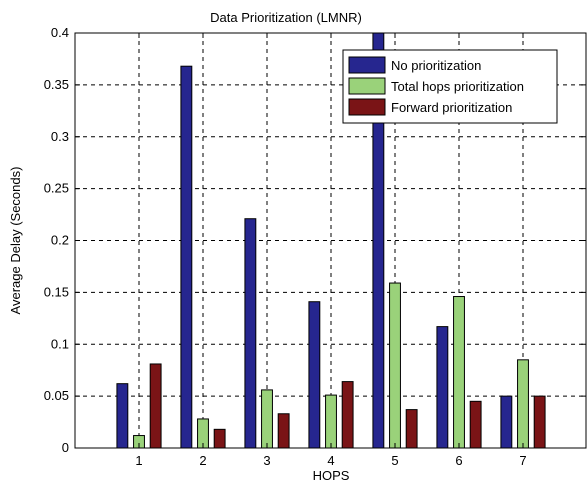 The image size is (587, 488). What do you see at coordinates (286, 17) in the screenshot?
I see `chart-title: Data Prioritization (LMNR)` at bounding box center [286, 17].